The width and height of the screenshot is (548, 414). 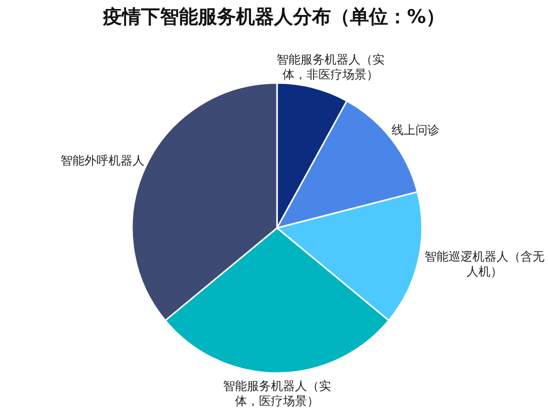 I want to click on slice-label: 线上问诊, so click(x=415, y=130).